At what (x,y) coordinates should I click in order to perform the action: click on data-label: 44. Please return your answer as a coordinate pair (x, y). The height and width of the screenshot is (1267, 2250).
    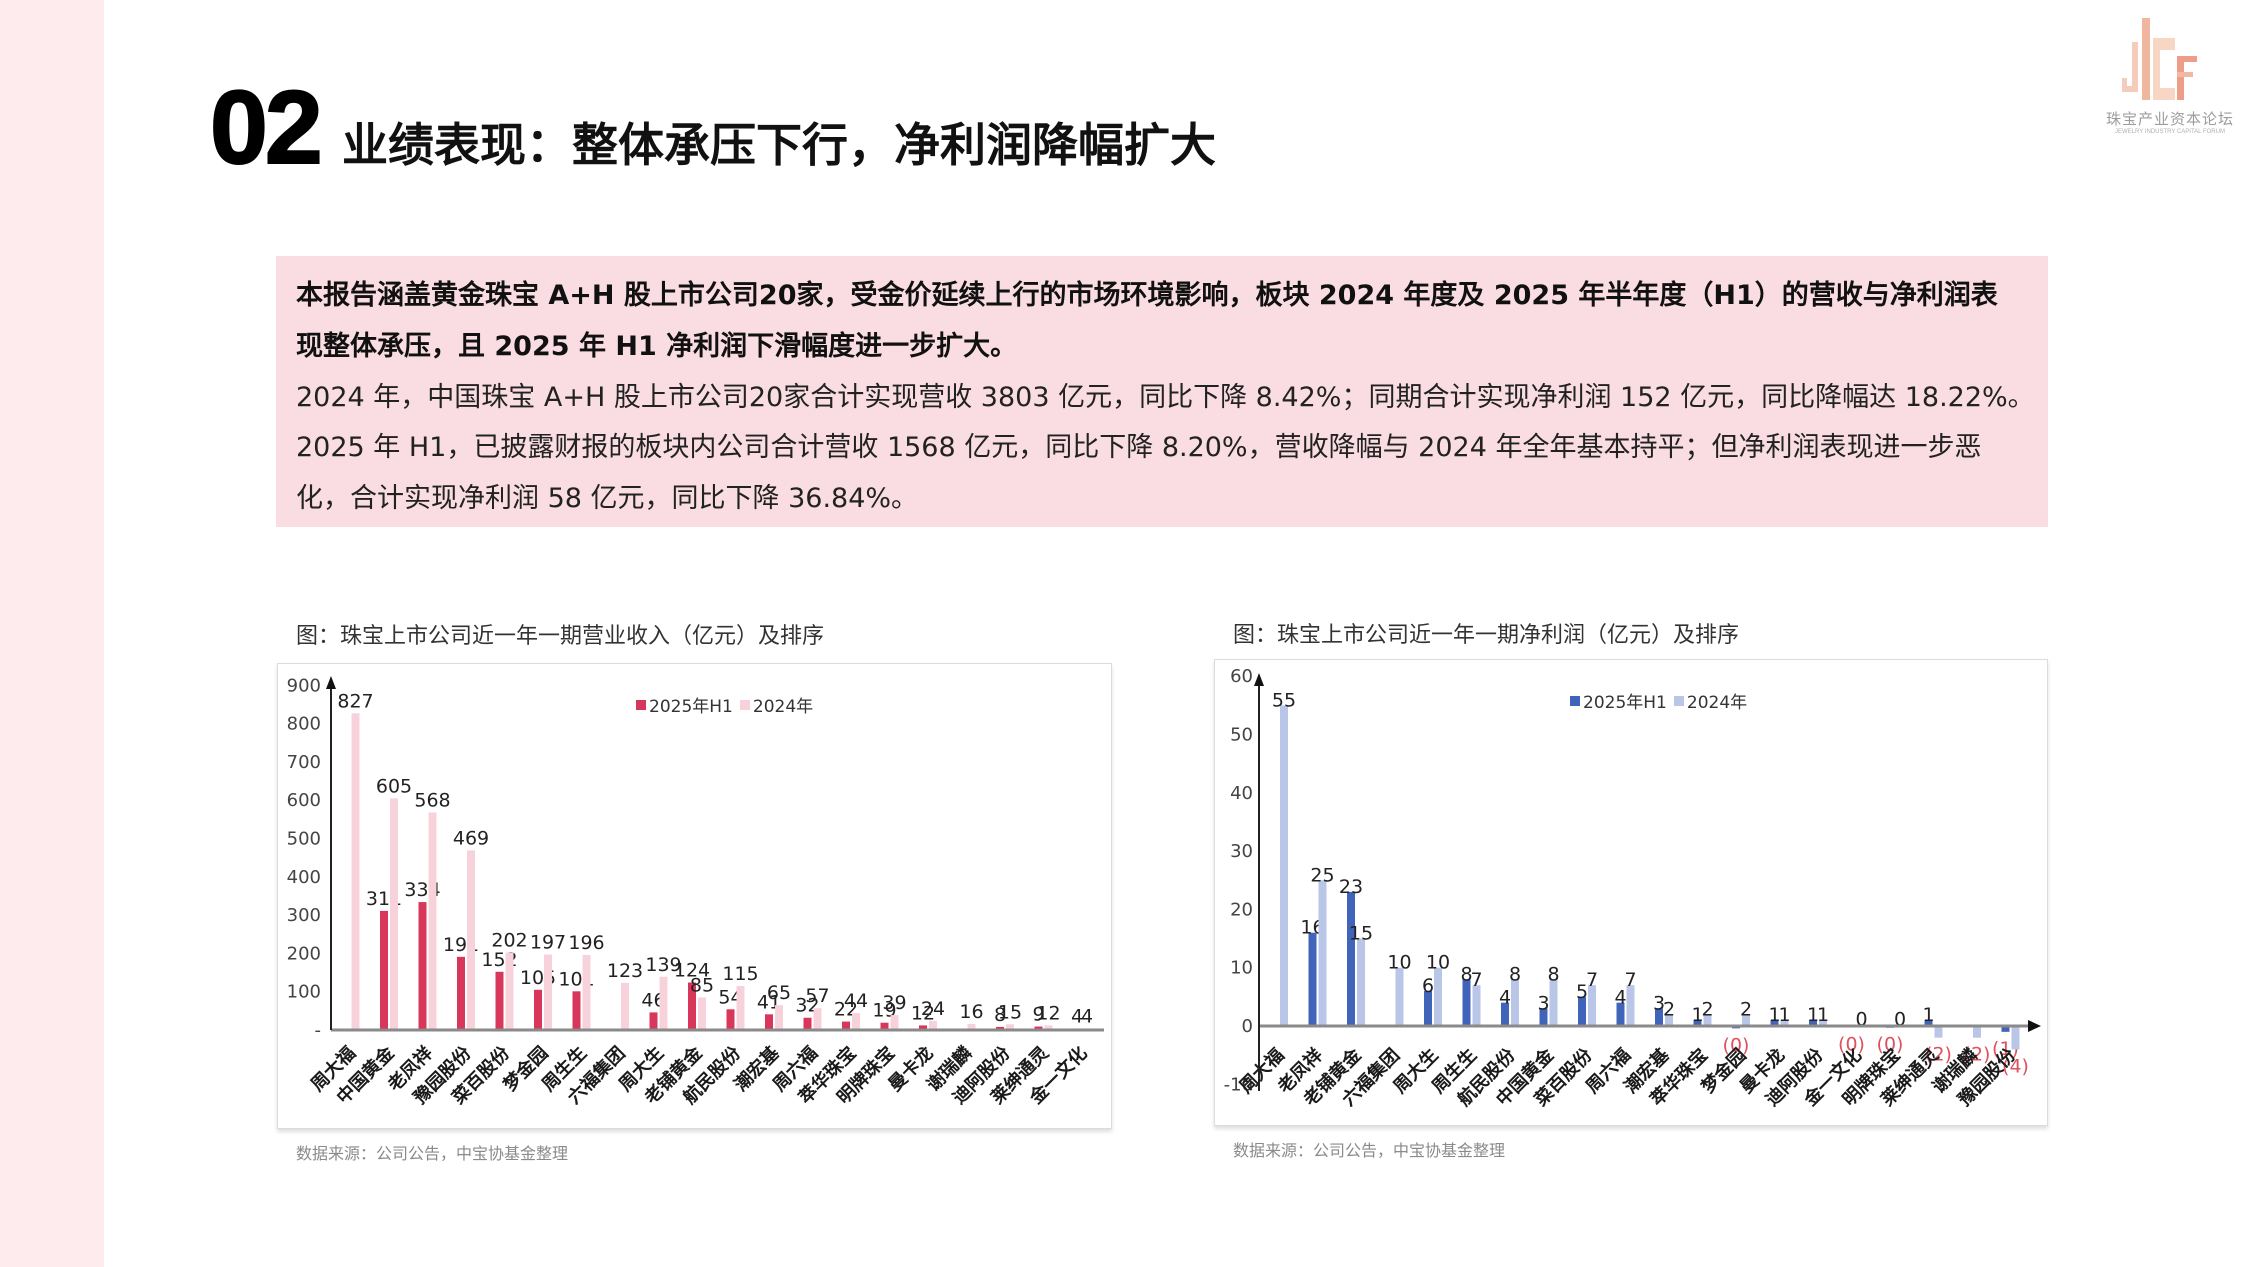
    Looking at the image, I should click on (856, 1001).